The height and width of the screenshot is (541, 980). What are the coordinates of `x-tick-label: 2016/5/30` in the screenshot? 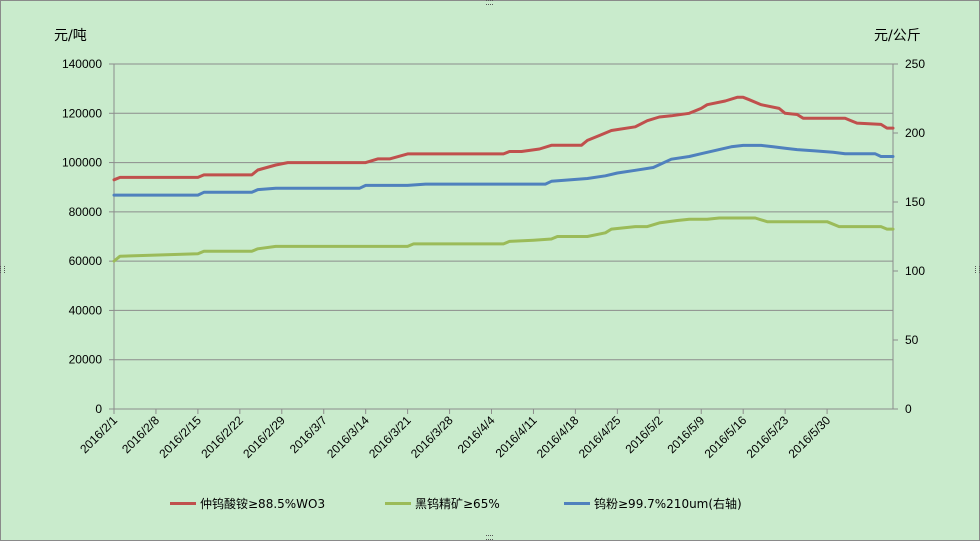 It's located at (810, 437).